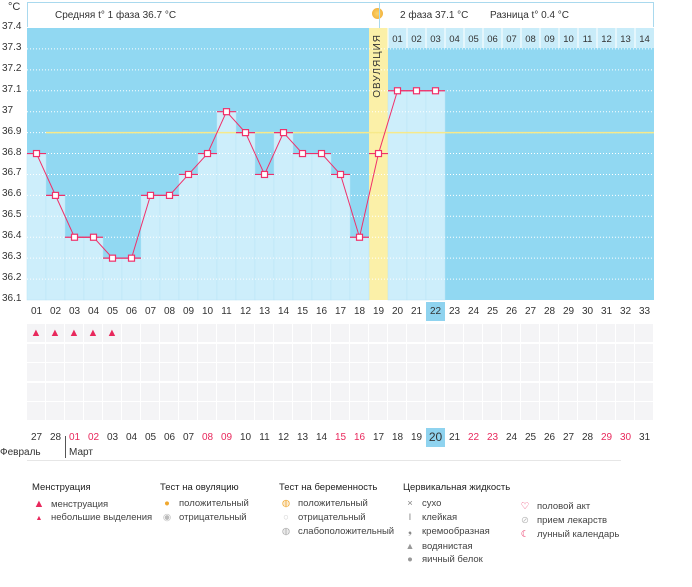  I want to click on date-cell: 23, so click(492, 437).